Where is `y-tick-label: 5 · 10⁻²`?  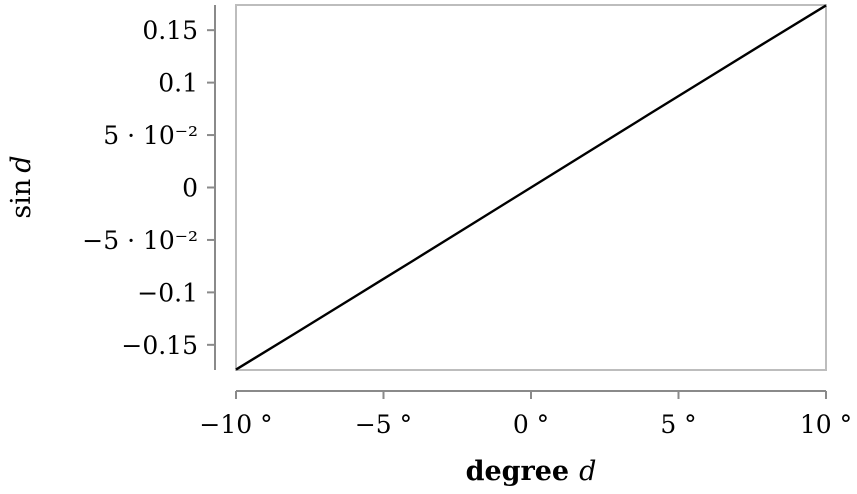
y-tick-label: 5 · 10⁻² is located at coordinates (150, 135).